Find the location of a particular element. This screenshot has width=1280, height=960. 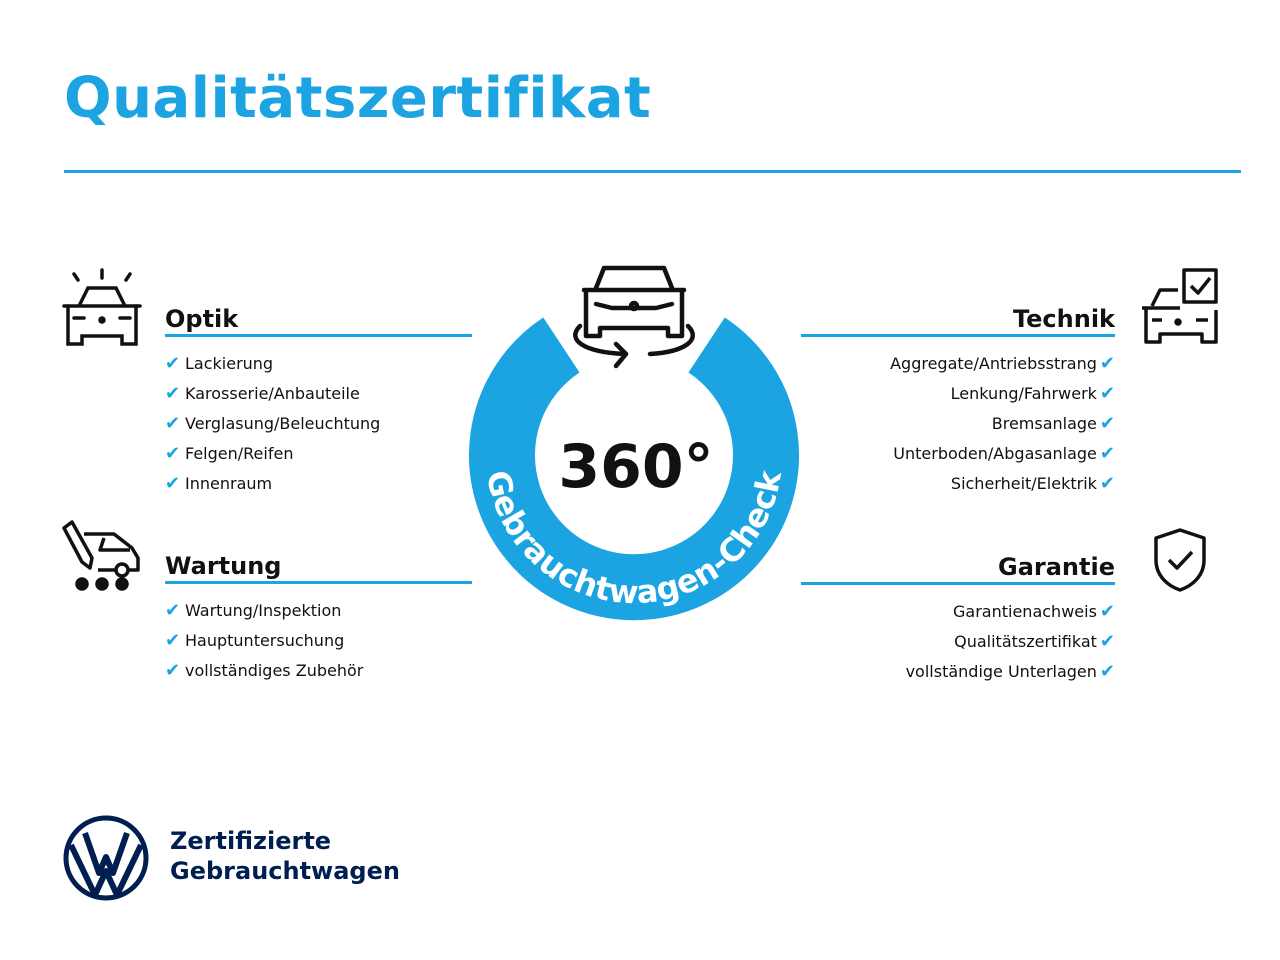

badge-number: 360° is located at coordinates (635, 467).